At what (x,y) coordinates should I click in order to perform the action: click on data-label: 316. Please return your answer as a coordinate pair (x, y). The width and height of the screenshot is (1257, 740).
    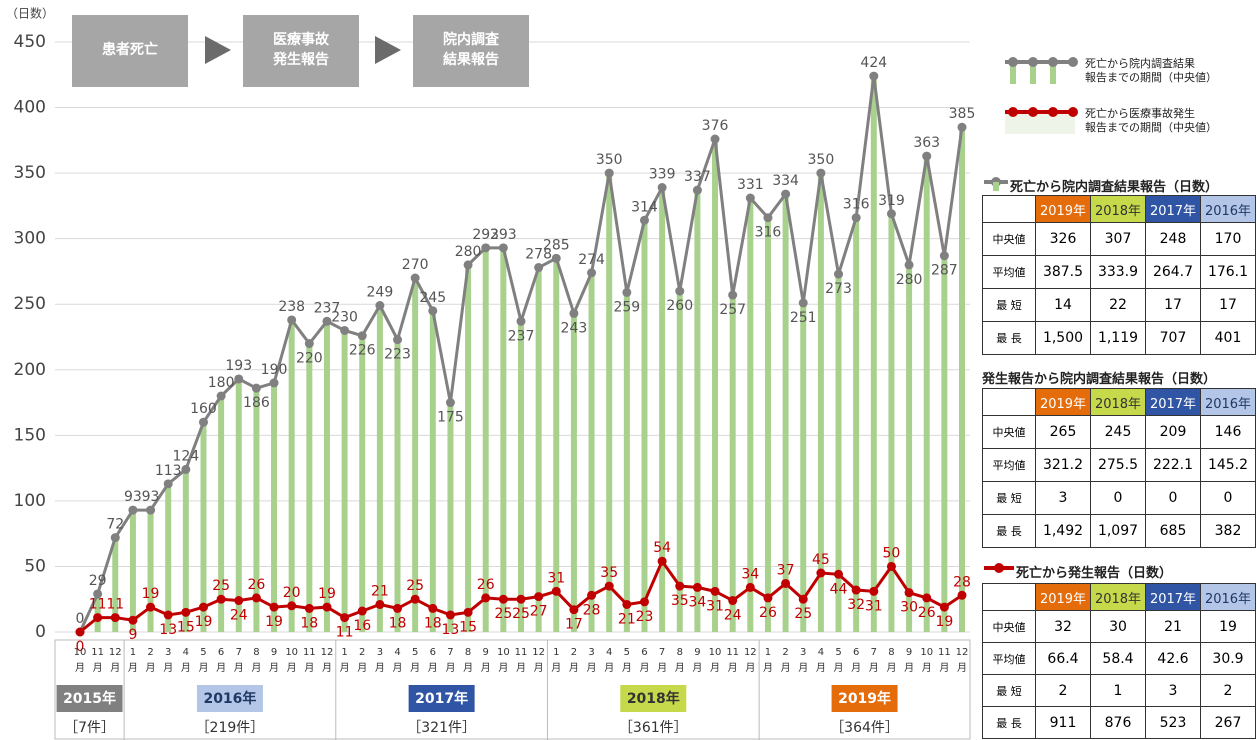
    Looking at the image, I should click on (856, 205).